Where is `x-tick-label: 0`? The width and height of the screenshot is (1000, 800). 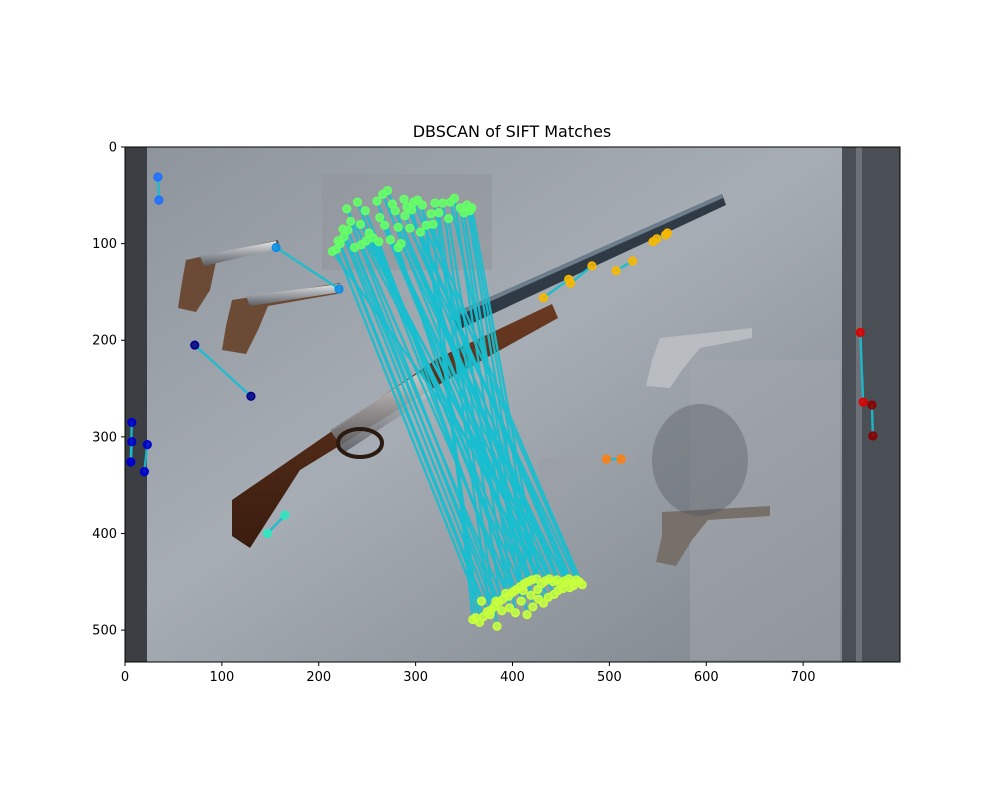
x-tick-label: 0 is located at coordinates (125, 677).